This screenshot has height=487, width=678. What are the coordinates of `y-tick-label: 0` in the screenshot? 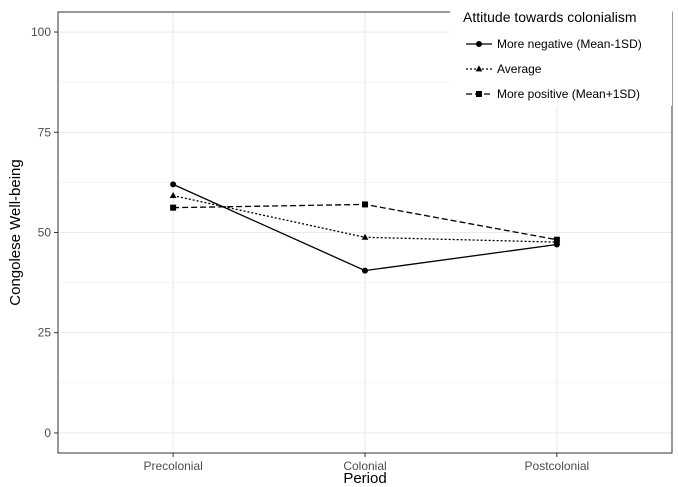 It's located at (47, 433).